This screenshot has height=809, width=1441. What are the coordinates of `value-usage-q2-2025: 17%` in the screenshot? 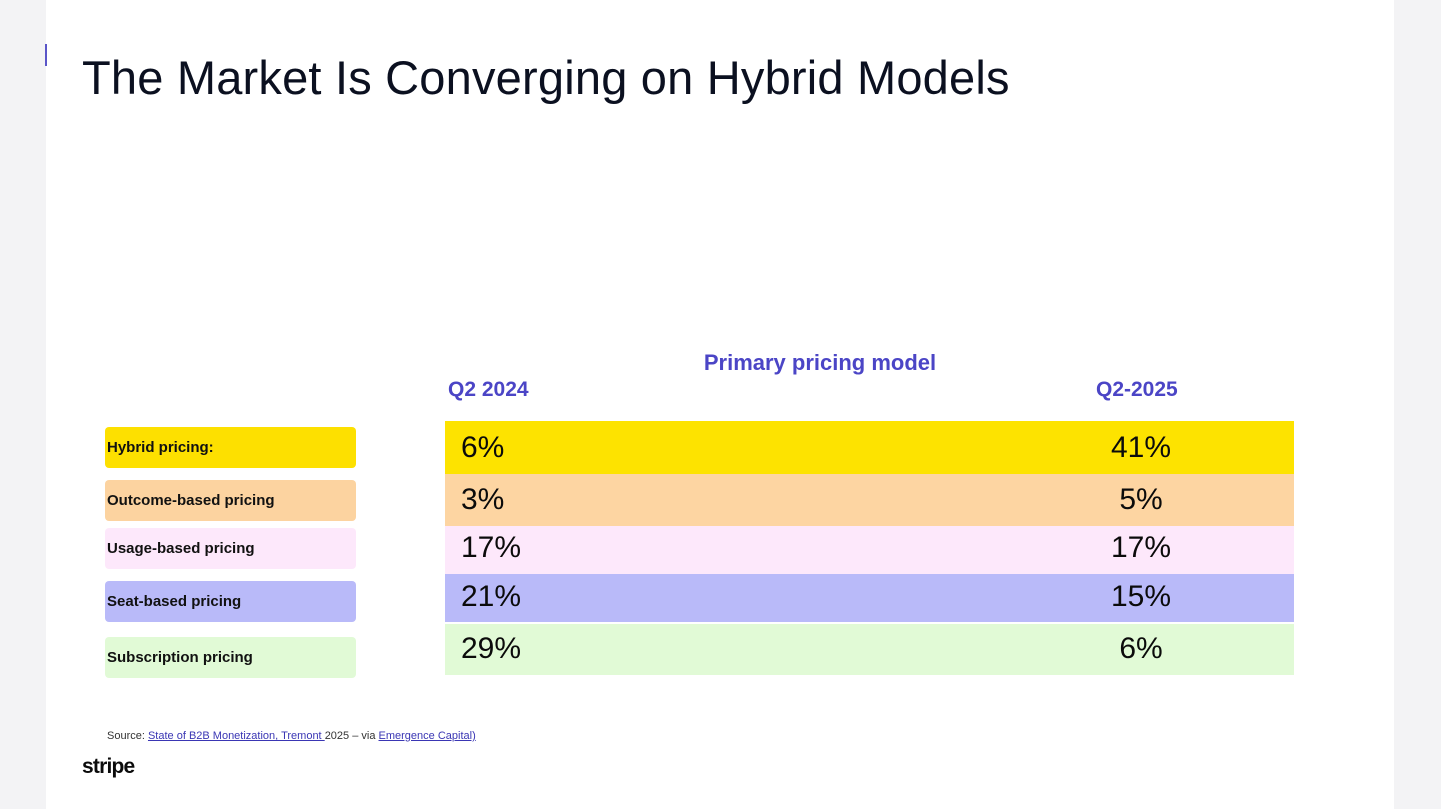 It's located at (1141, 547).